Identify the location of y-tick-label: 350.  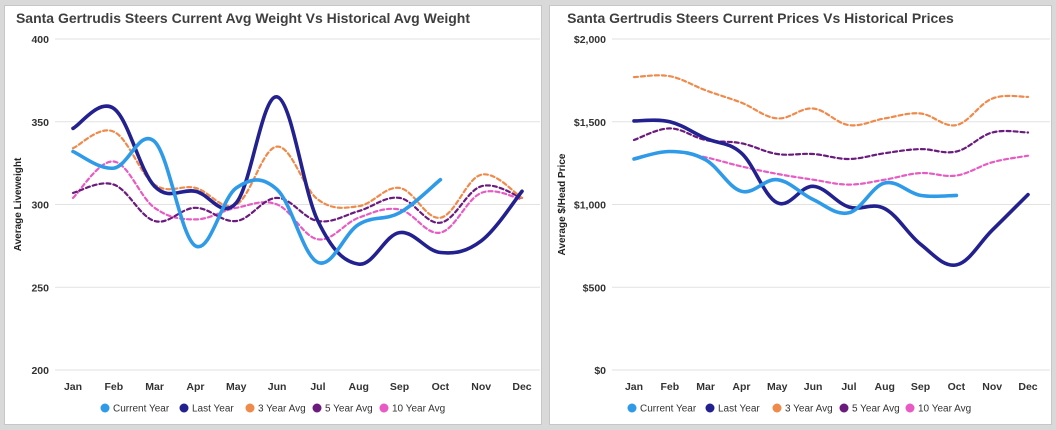
(40, 123).